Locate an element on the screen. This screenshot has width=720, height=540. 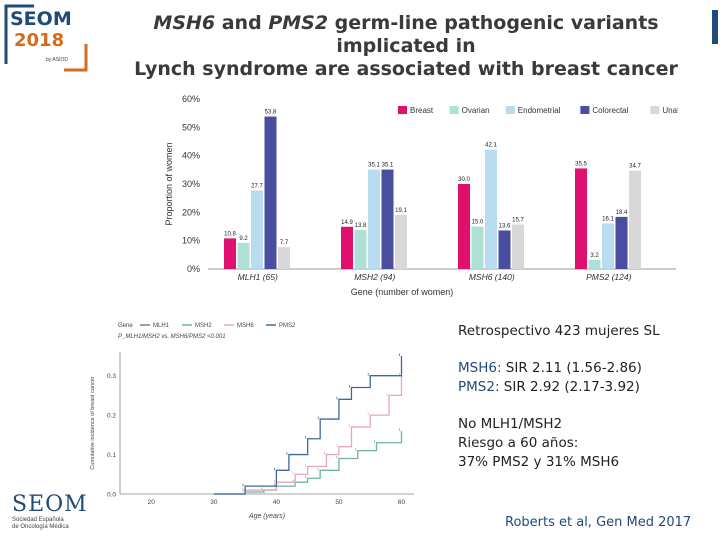
x-tick-label: MSH2 (94) is located at coordinates (374, 277).